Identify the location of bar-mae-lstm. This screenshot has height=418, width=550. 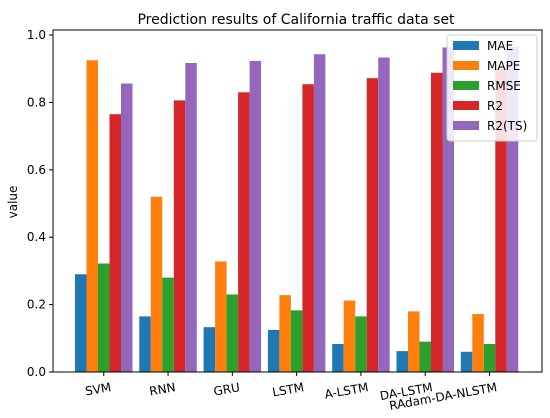
(273, 351).